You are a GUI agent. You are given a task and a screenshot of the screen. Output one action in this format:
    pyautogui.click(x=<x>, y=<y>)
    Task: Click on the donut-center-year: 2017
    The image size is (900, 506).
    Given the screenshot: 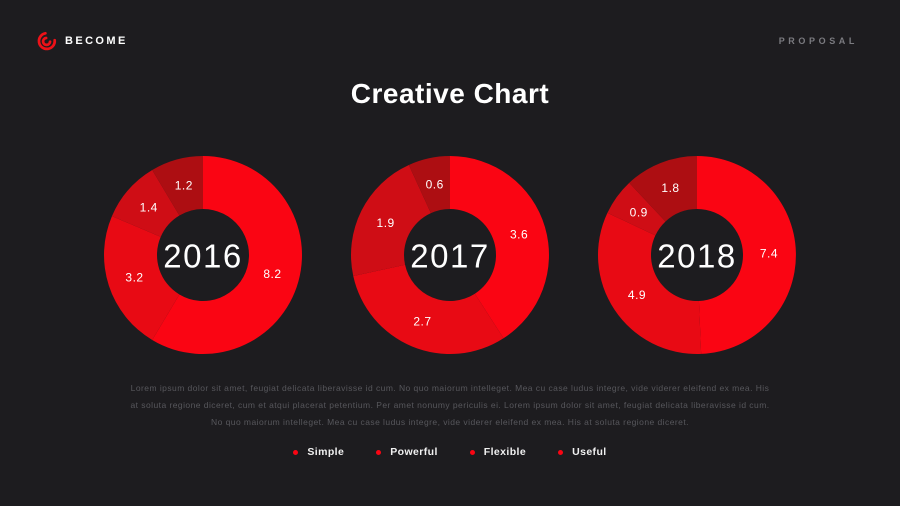 What is the action you would take?
    pyautogui.click(x=449, y=256)
    